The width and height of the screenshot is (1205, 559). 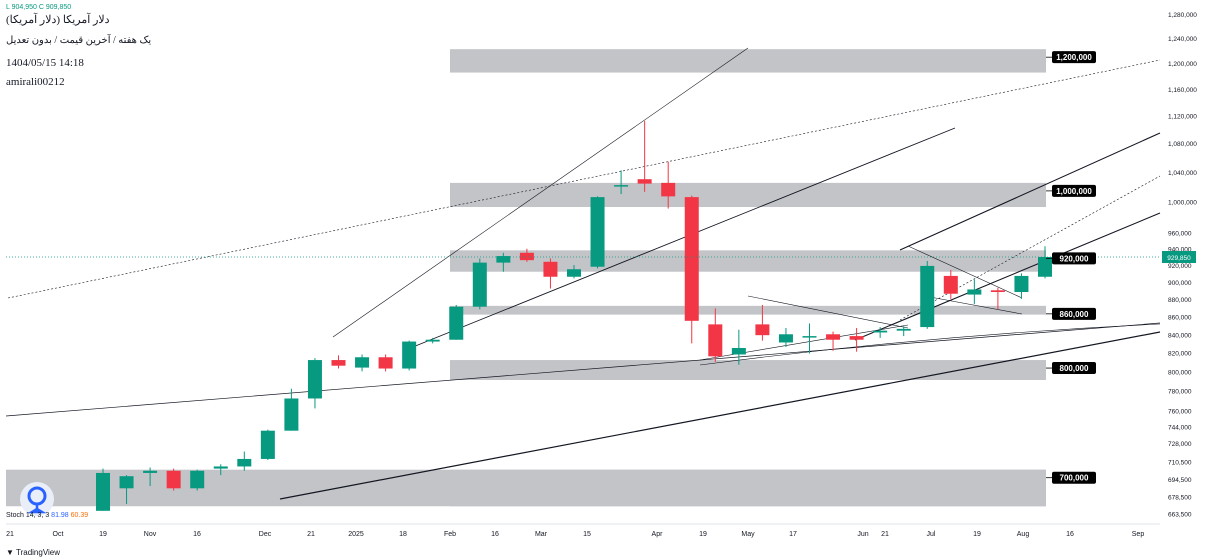 What do you see at coordinates (60, 515) in the screenshot?
I see `indicator-k-value: 81.98` at bounding box center [60, 515].